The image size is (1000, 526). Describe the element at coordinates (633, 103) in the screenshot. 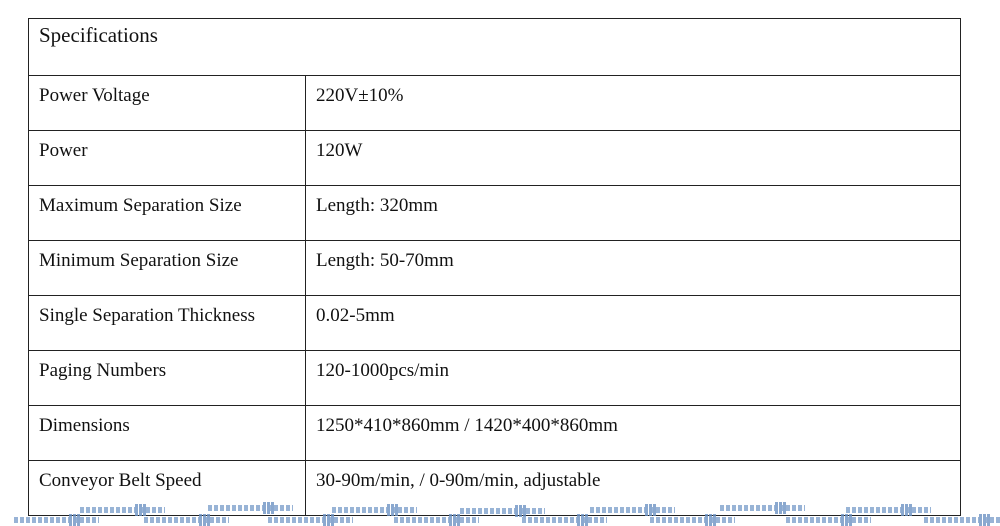

I see `spec-value: 220V±10%` at that location.